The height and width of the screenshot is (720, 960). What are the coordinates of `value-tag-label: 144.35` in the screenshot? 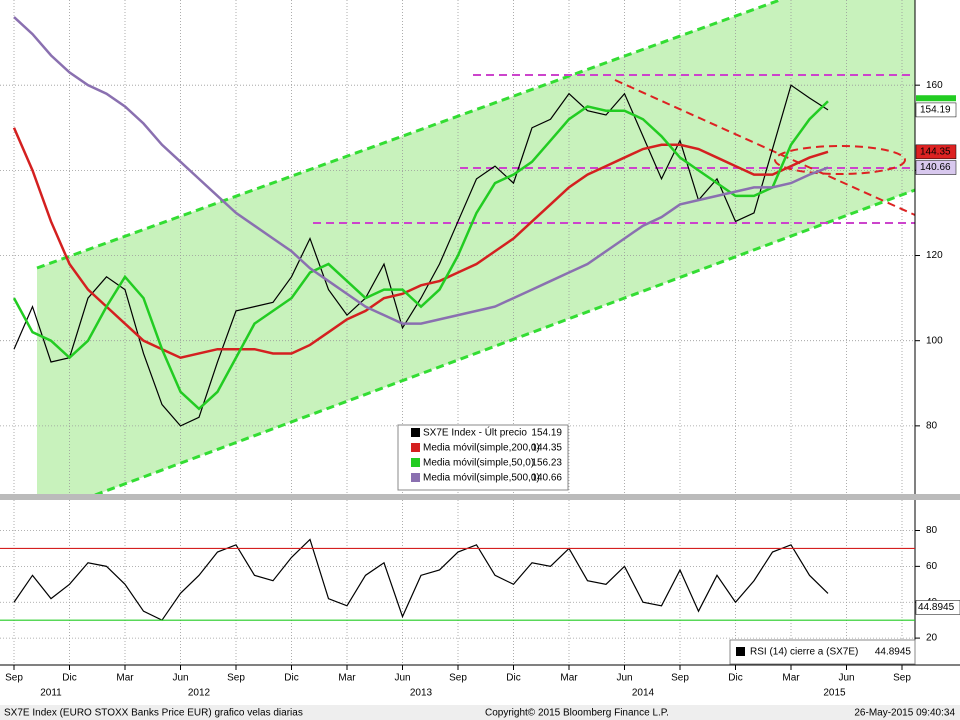 It's located at (935, 151).